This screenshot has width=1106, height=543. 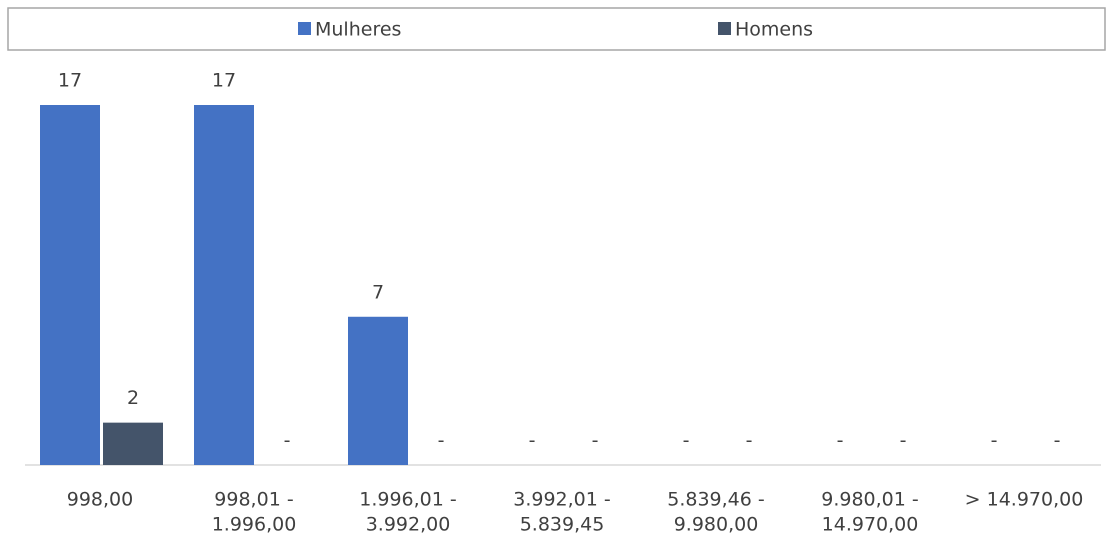 I want to click on x-tick-label: 9.980,00, so click(x=716, y=525).